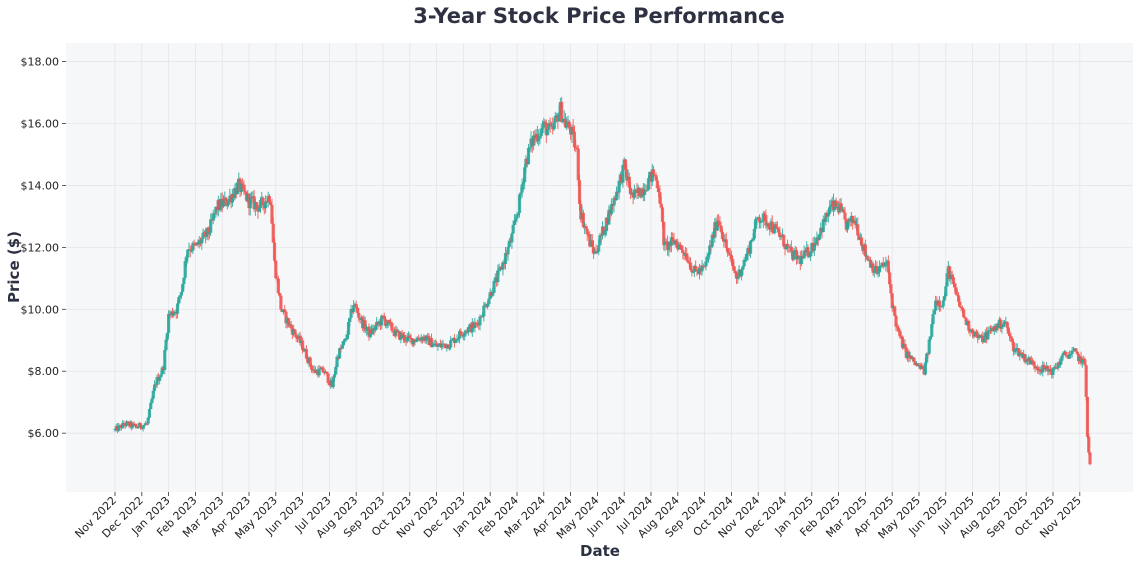 Image resolution: width=1140 pixels, height=566 pixels. Describe the element at coordinates (14, 267) in the screenshot. I see `y-axis-label: Price ($)` at that location.